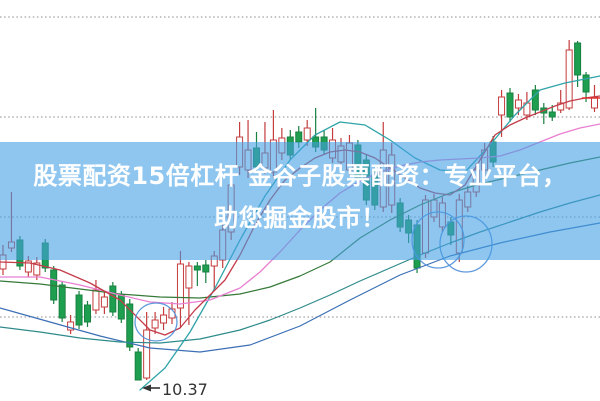  Describe the element at coordinates (300, 176) in the screenshot. I see `banner-title-line1: 股票配资15倍杠杆 金谷子股票配资：专业平台，` at that location.